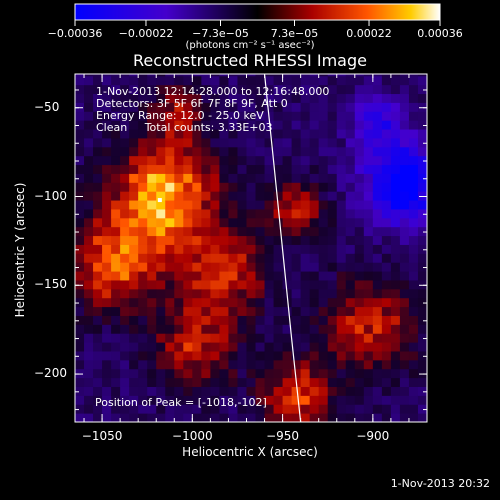 The width and height of the screenshot is (500, 500). Describe the element at coordinates (250, 452) in the screenshot. I see `x-axis-label: Heliocentric X (arcsec)` at that location.